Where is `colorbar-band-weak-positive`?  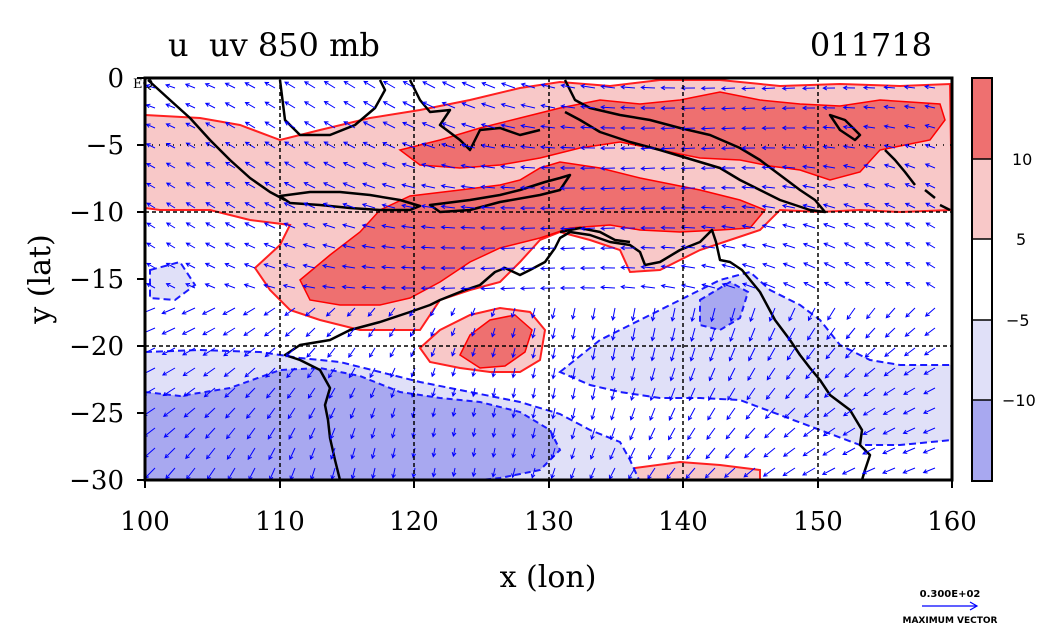 colorbar-band-weak-positive is located at coordinates (982, 199).